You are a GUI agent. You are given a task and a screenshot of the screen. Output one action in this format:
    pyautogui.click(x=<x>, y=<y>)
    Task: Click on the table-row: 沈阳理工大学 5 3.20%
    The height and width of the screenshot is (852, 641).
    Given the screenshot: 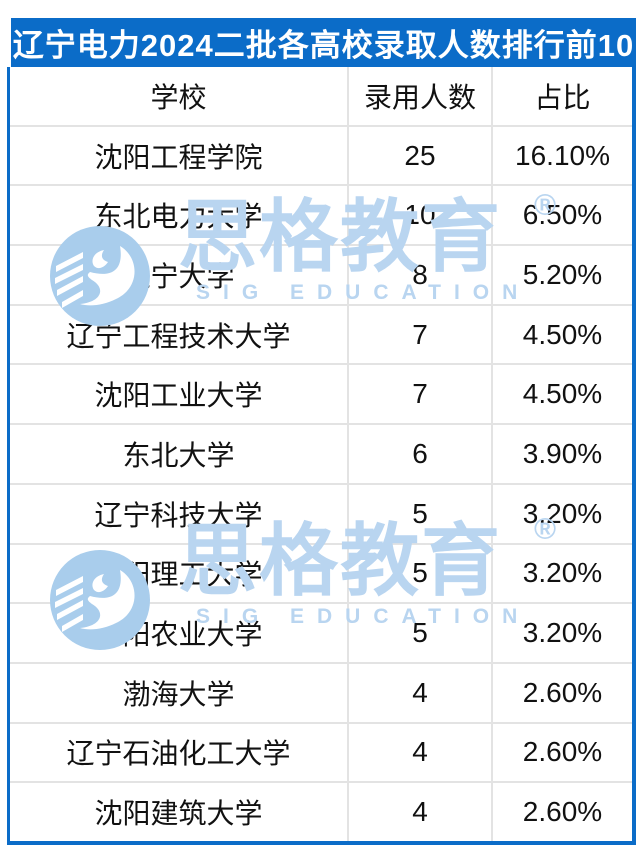 What is the action you would take?
    pyautogui.click(x=321, y=574)
    